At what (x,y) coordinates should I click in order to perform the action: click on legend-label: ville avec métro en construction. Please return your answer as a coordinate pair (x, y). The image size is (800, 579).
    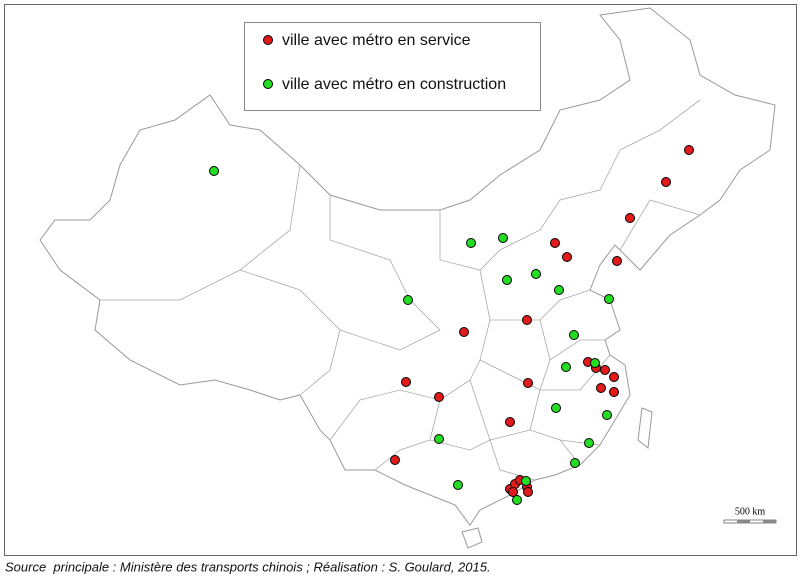
    Looking at the image, I should click on (394, 84).